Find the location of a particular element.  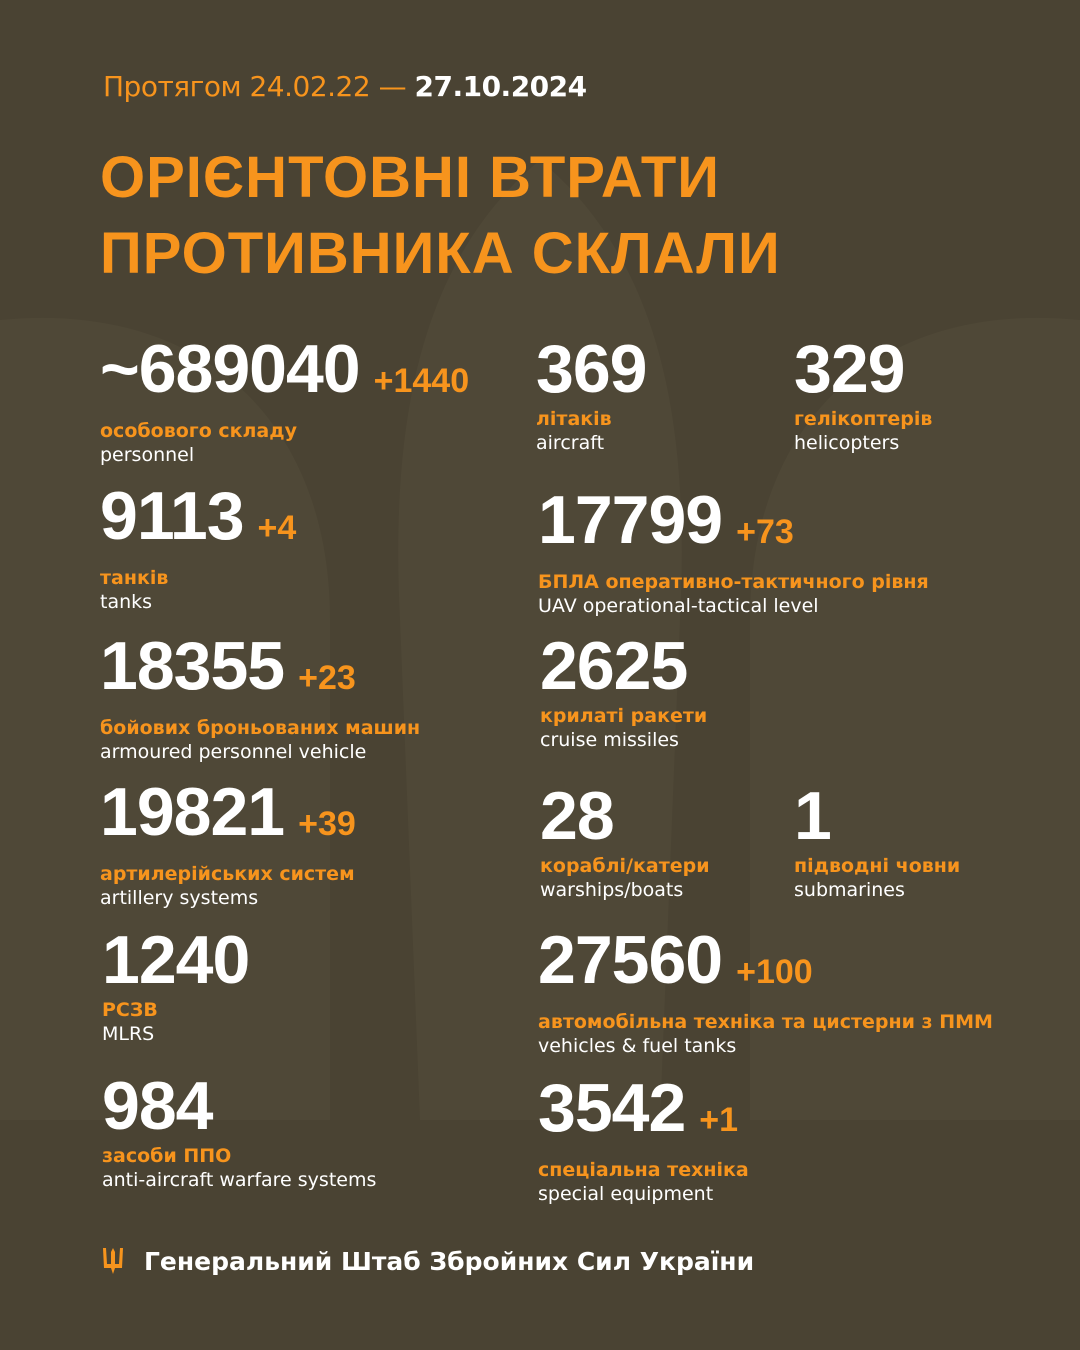

stat-label-ua: бойових броньованих машин is located at coordinates (260, 728).